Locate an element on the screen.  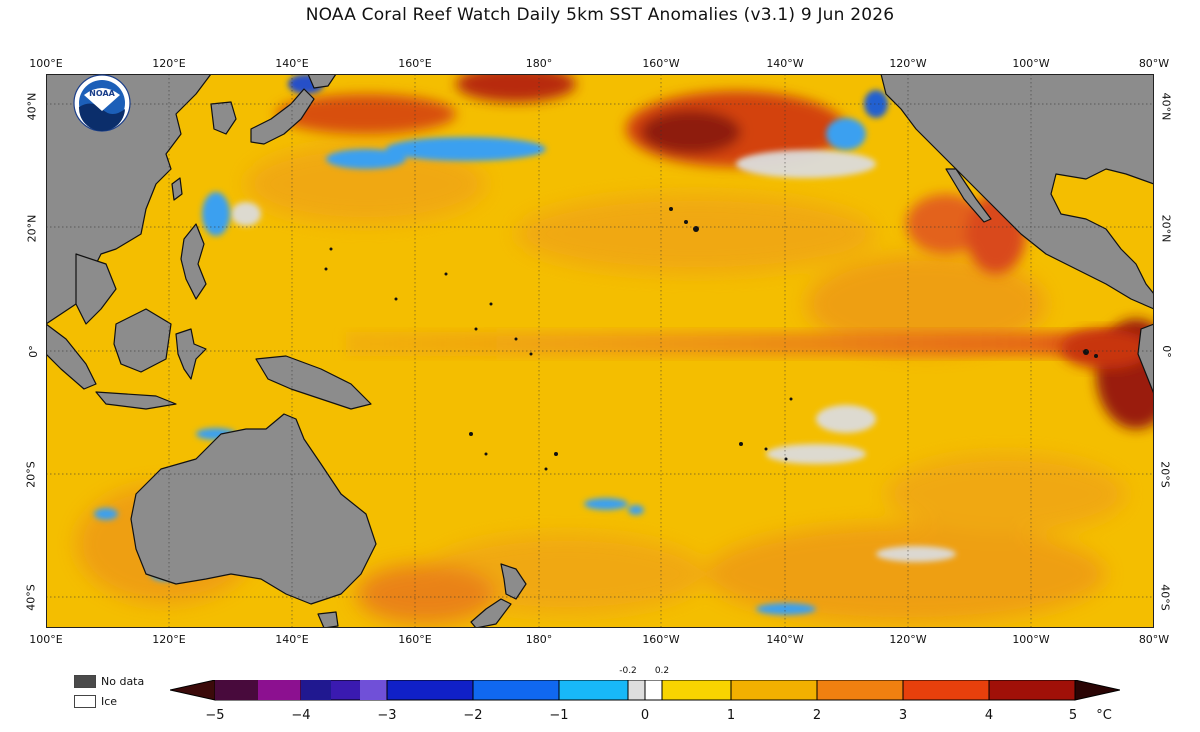
lon-tick-bottom: 160°W is located at coordinates (661, 639).